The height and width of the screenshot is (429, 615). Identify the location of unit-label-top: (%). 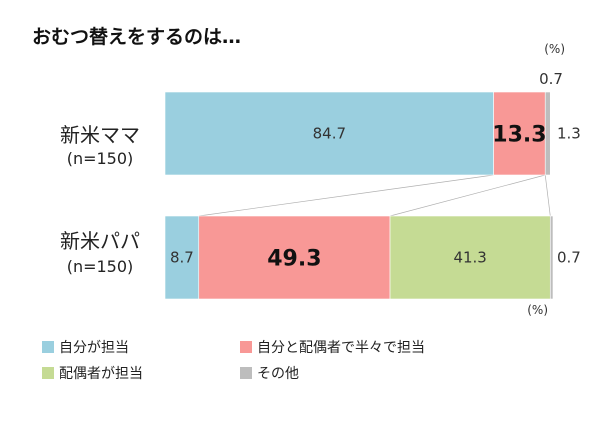
(554, 49).